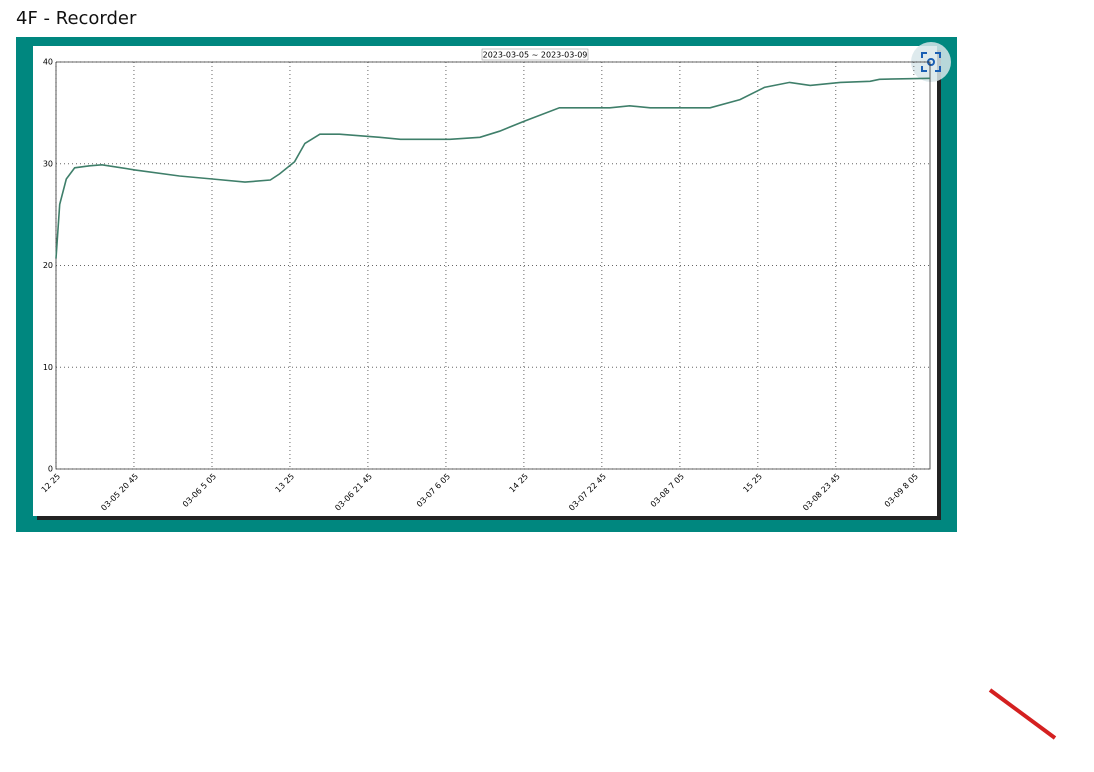 The height and width of the screenshot is (772, 1094). I want to click on zoom-icon, so click(931, 62).